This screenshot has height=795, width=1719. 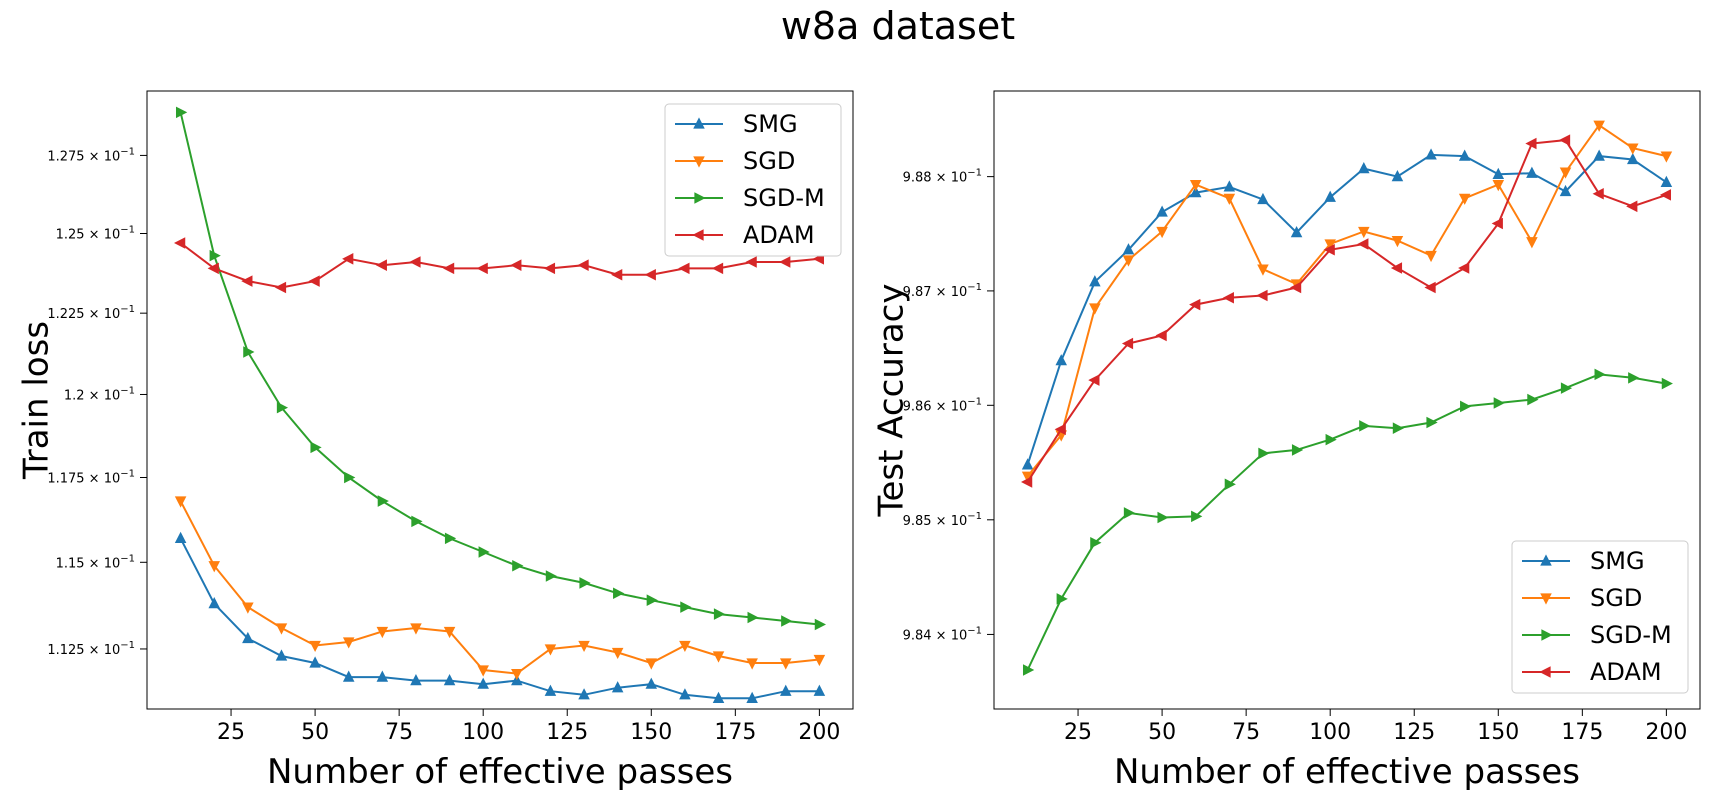 I want to click on x-tick-label: 150, so click(x=651, y=732).